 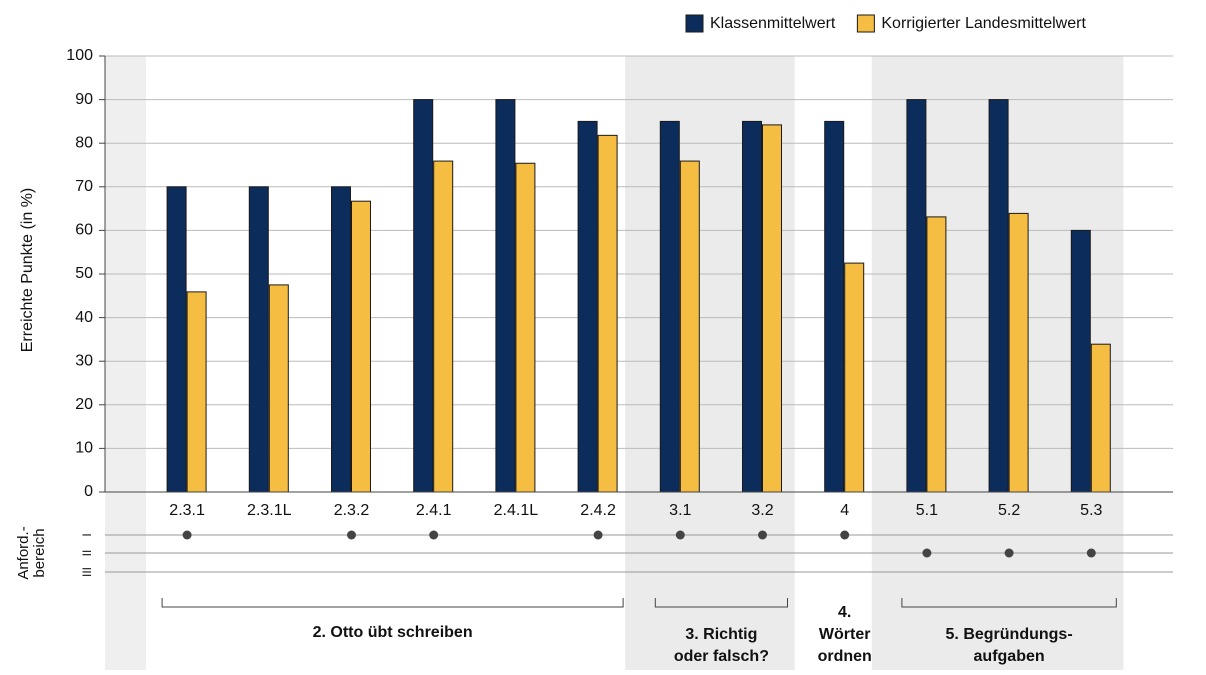 I want to click on group-label: oder falsch?, so click(x=721, y=656).